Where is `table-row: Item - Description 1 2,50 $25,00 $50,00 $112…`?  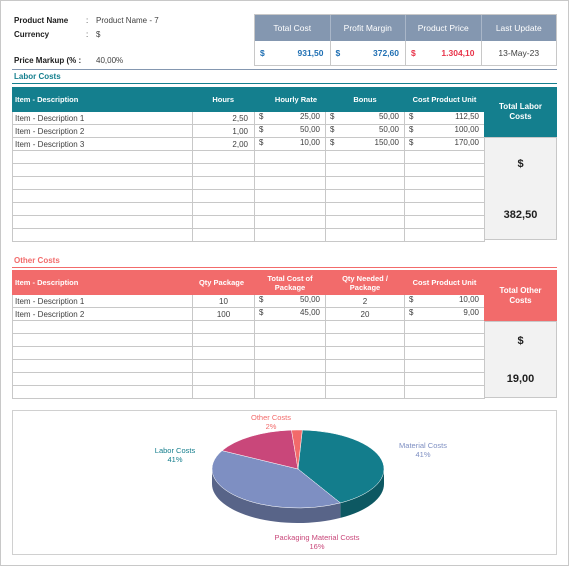 table-row: Item - Description 1 2,50 $25,00 $50,00 $112… is located at coordinates (248, 118).